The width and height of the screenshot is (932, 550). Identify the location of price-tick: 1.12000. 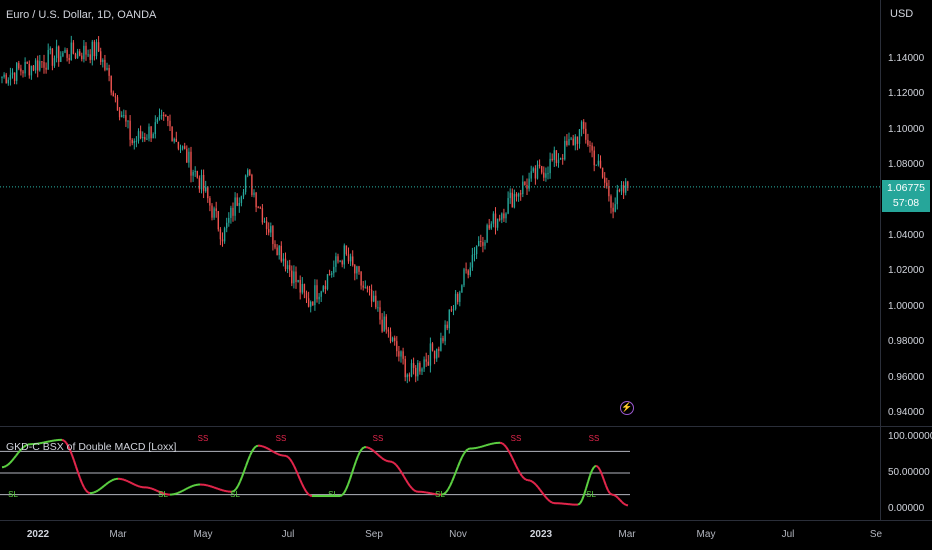
(906, 94).